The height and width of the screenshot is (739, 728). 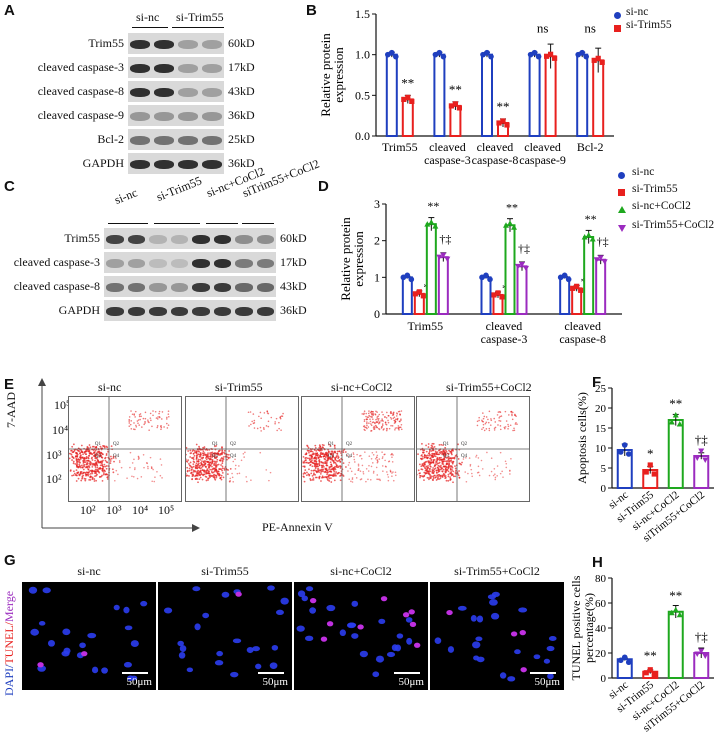 I want to click on flow-plot: Q1 Q2 Q3 Q4, so click(x=473, y=449).